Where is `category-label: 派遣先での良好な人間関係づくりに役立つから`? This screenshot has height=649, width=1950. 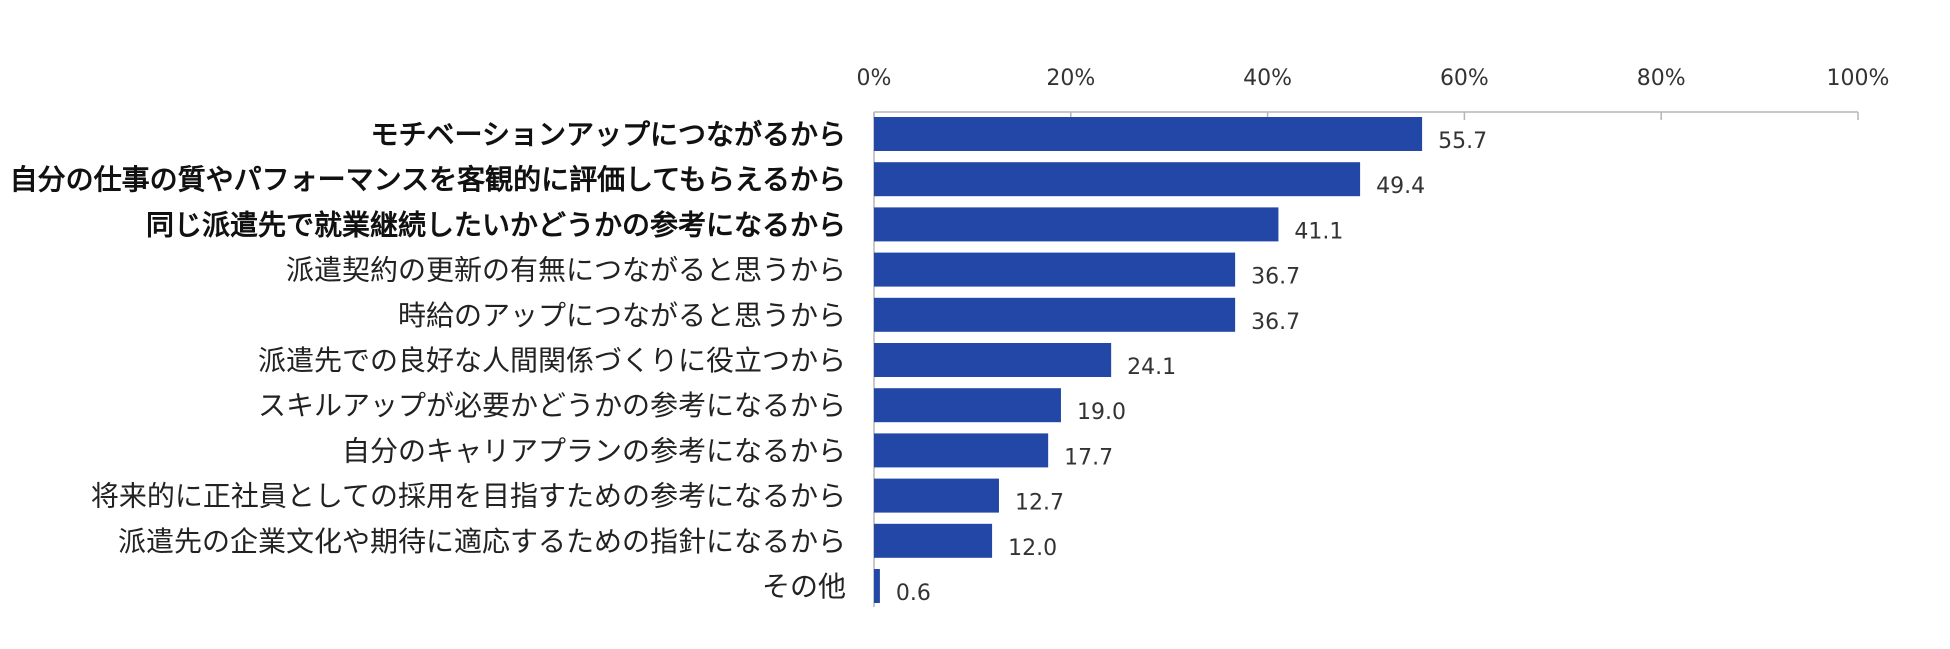 category-label: 派遣先での良好な人間関係づくりに役立つから is located at coordinates (552, 360).